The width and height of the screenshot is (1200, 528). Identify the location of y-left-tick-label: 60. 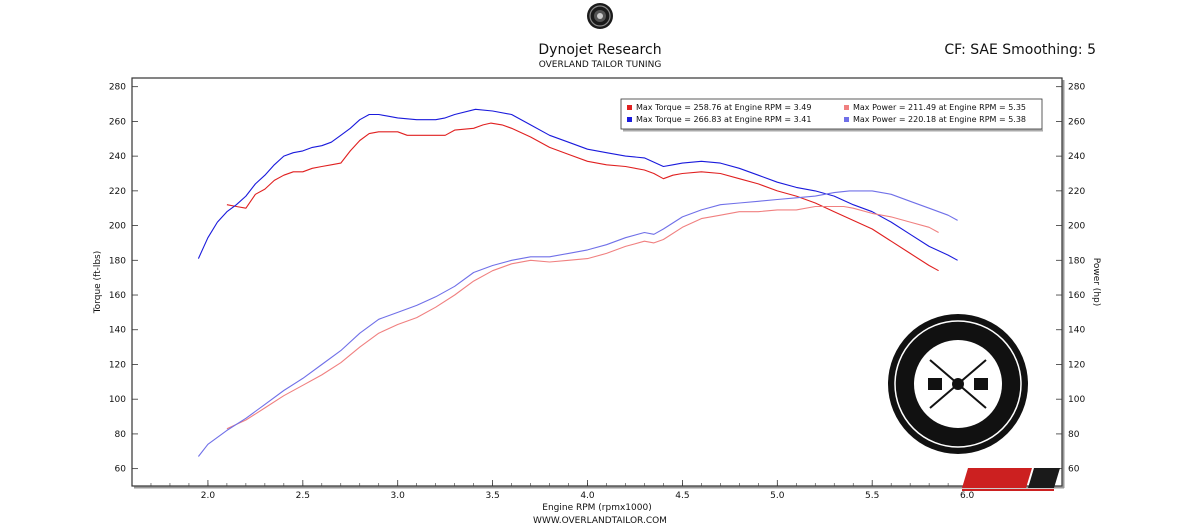
(121, 470).